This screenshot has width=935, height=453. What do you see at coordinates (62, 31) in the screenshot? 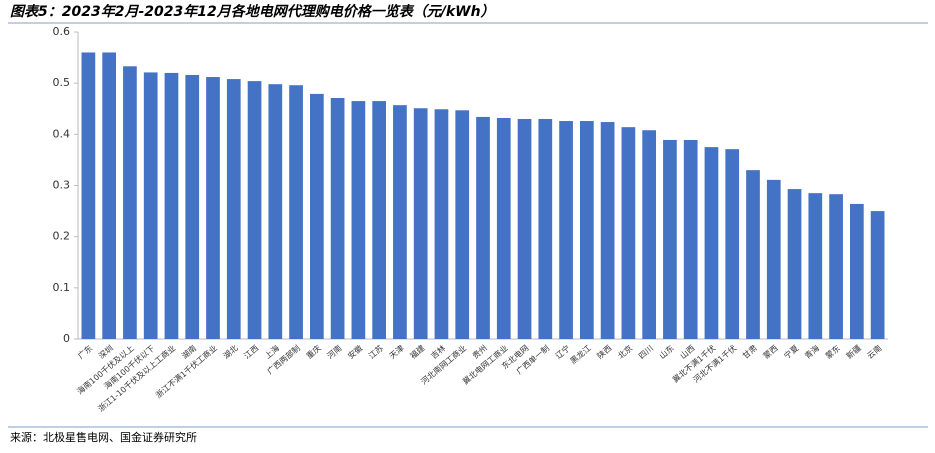
I see `y-tick-label: 0.6` at bounding box center [62, 31].